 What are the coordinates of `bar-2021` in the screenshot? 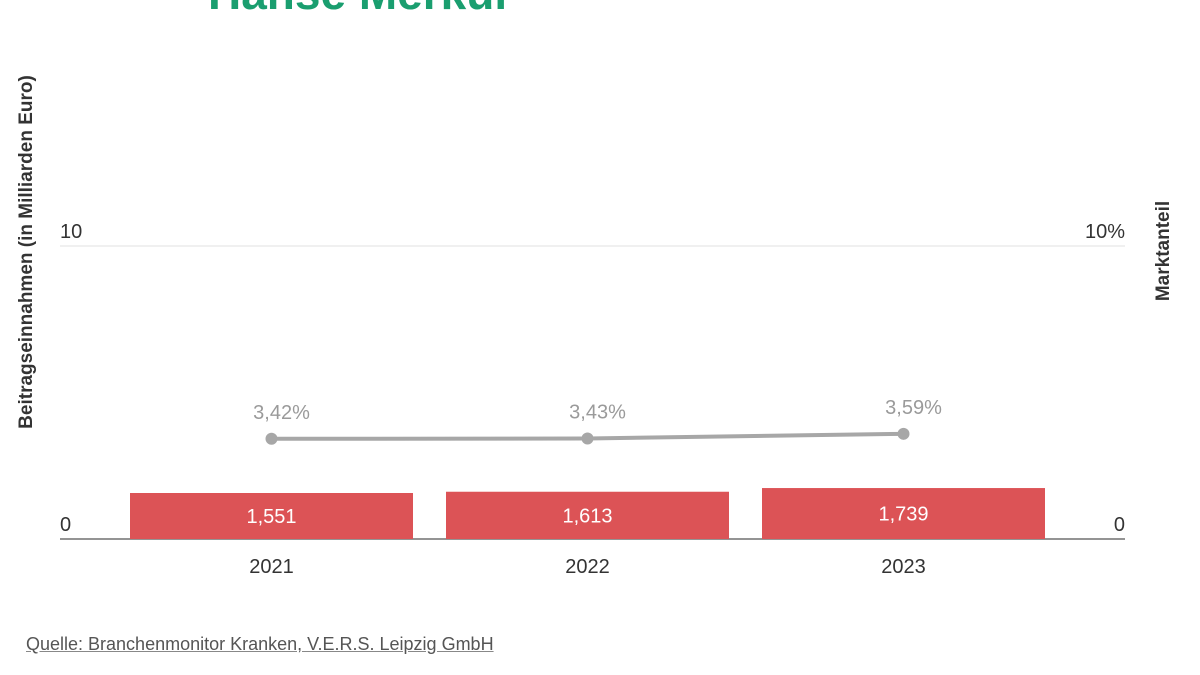 It's located at (271, 516).